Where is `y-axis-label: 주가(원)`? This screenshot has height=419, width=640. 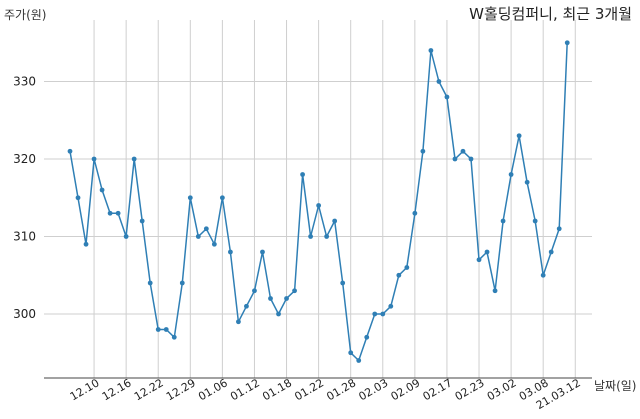
y-axis-label: 주가(원) is located at coordinates (25, 15).